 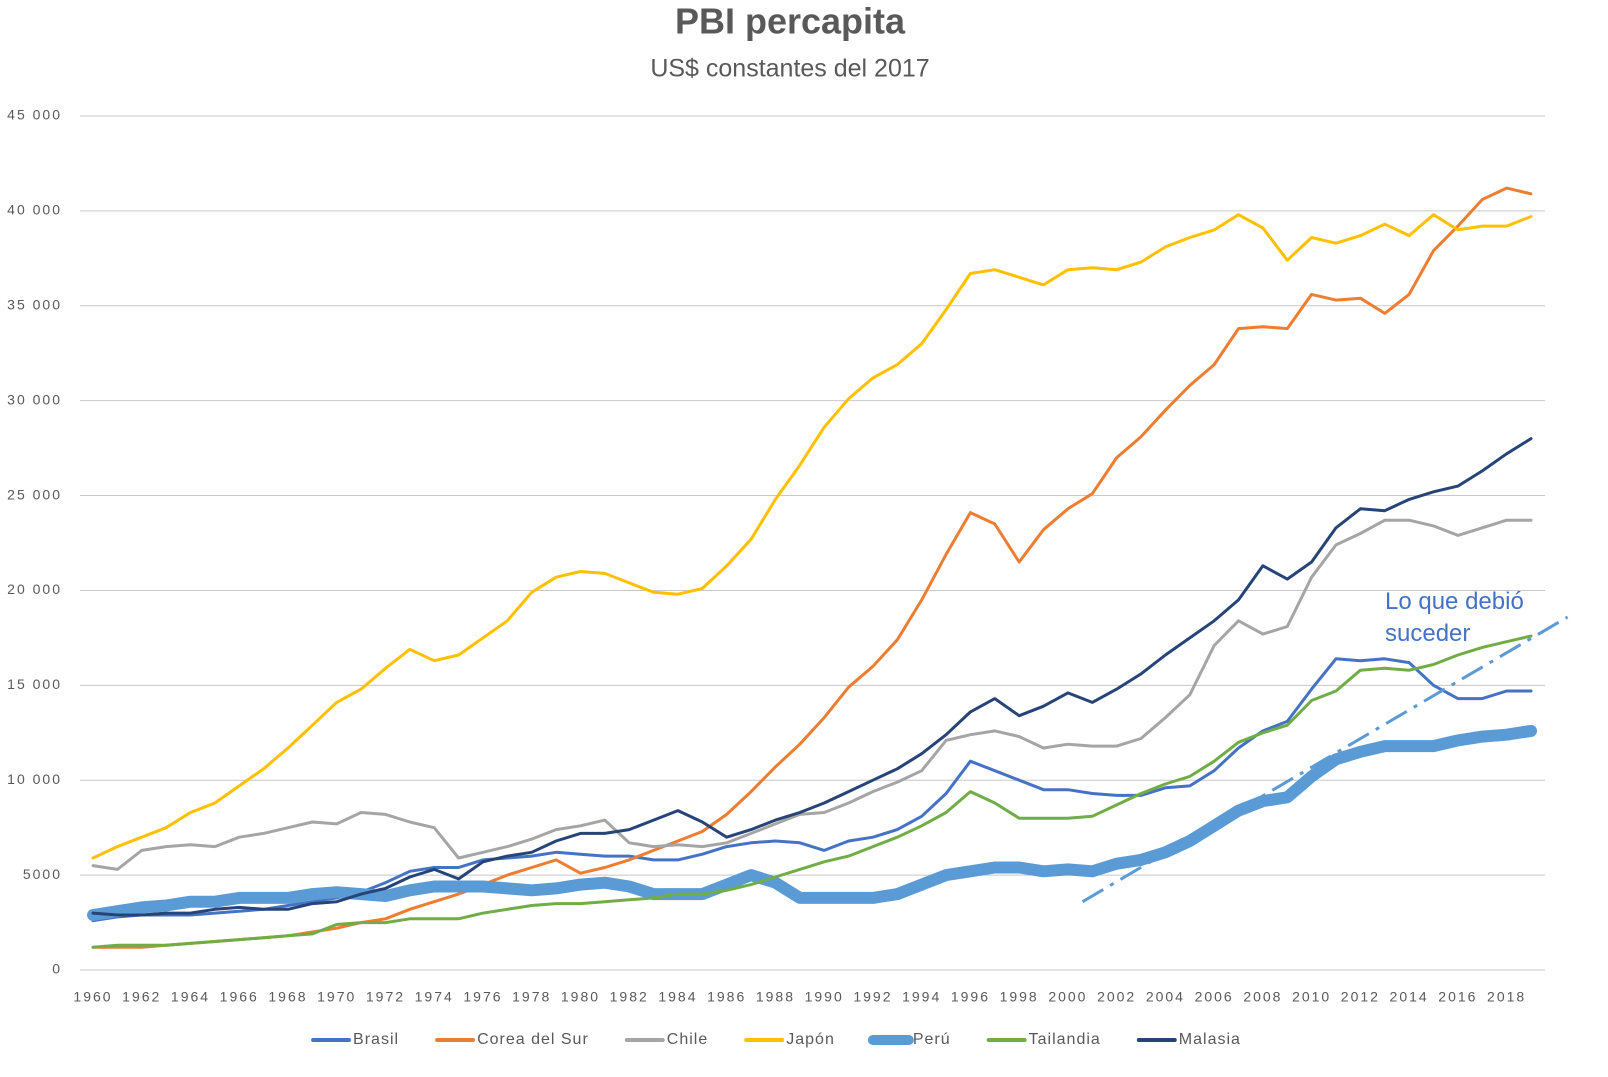 I want to click on legend-label: Brasil, so click(x=376, y=1039).